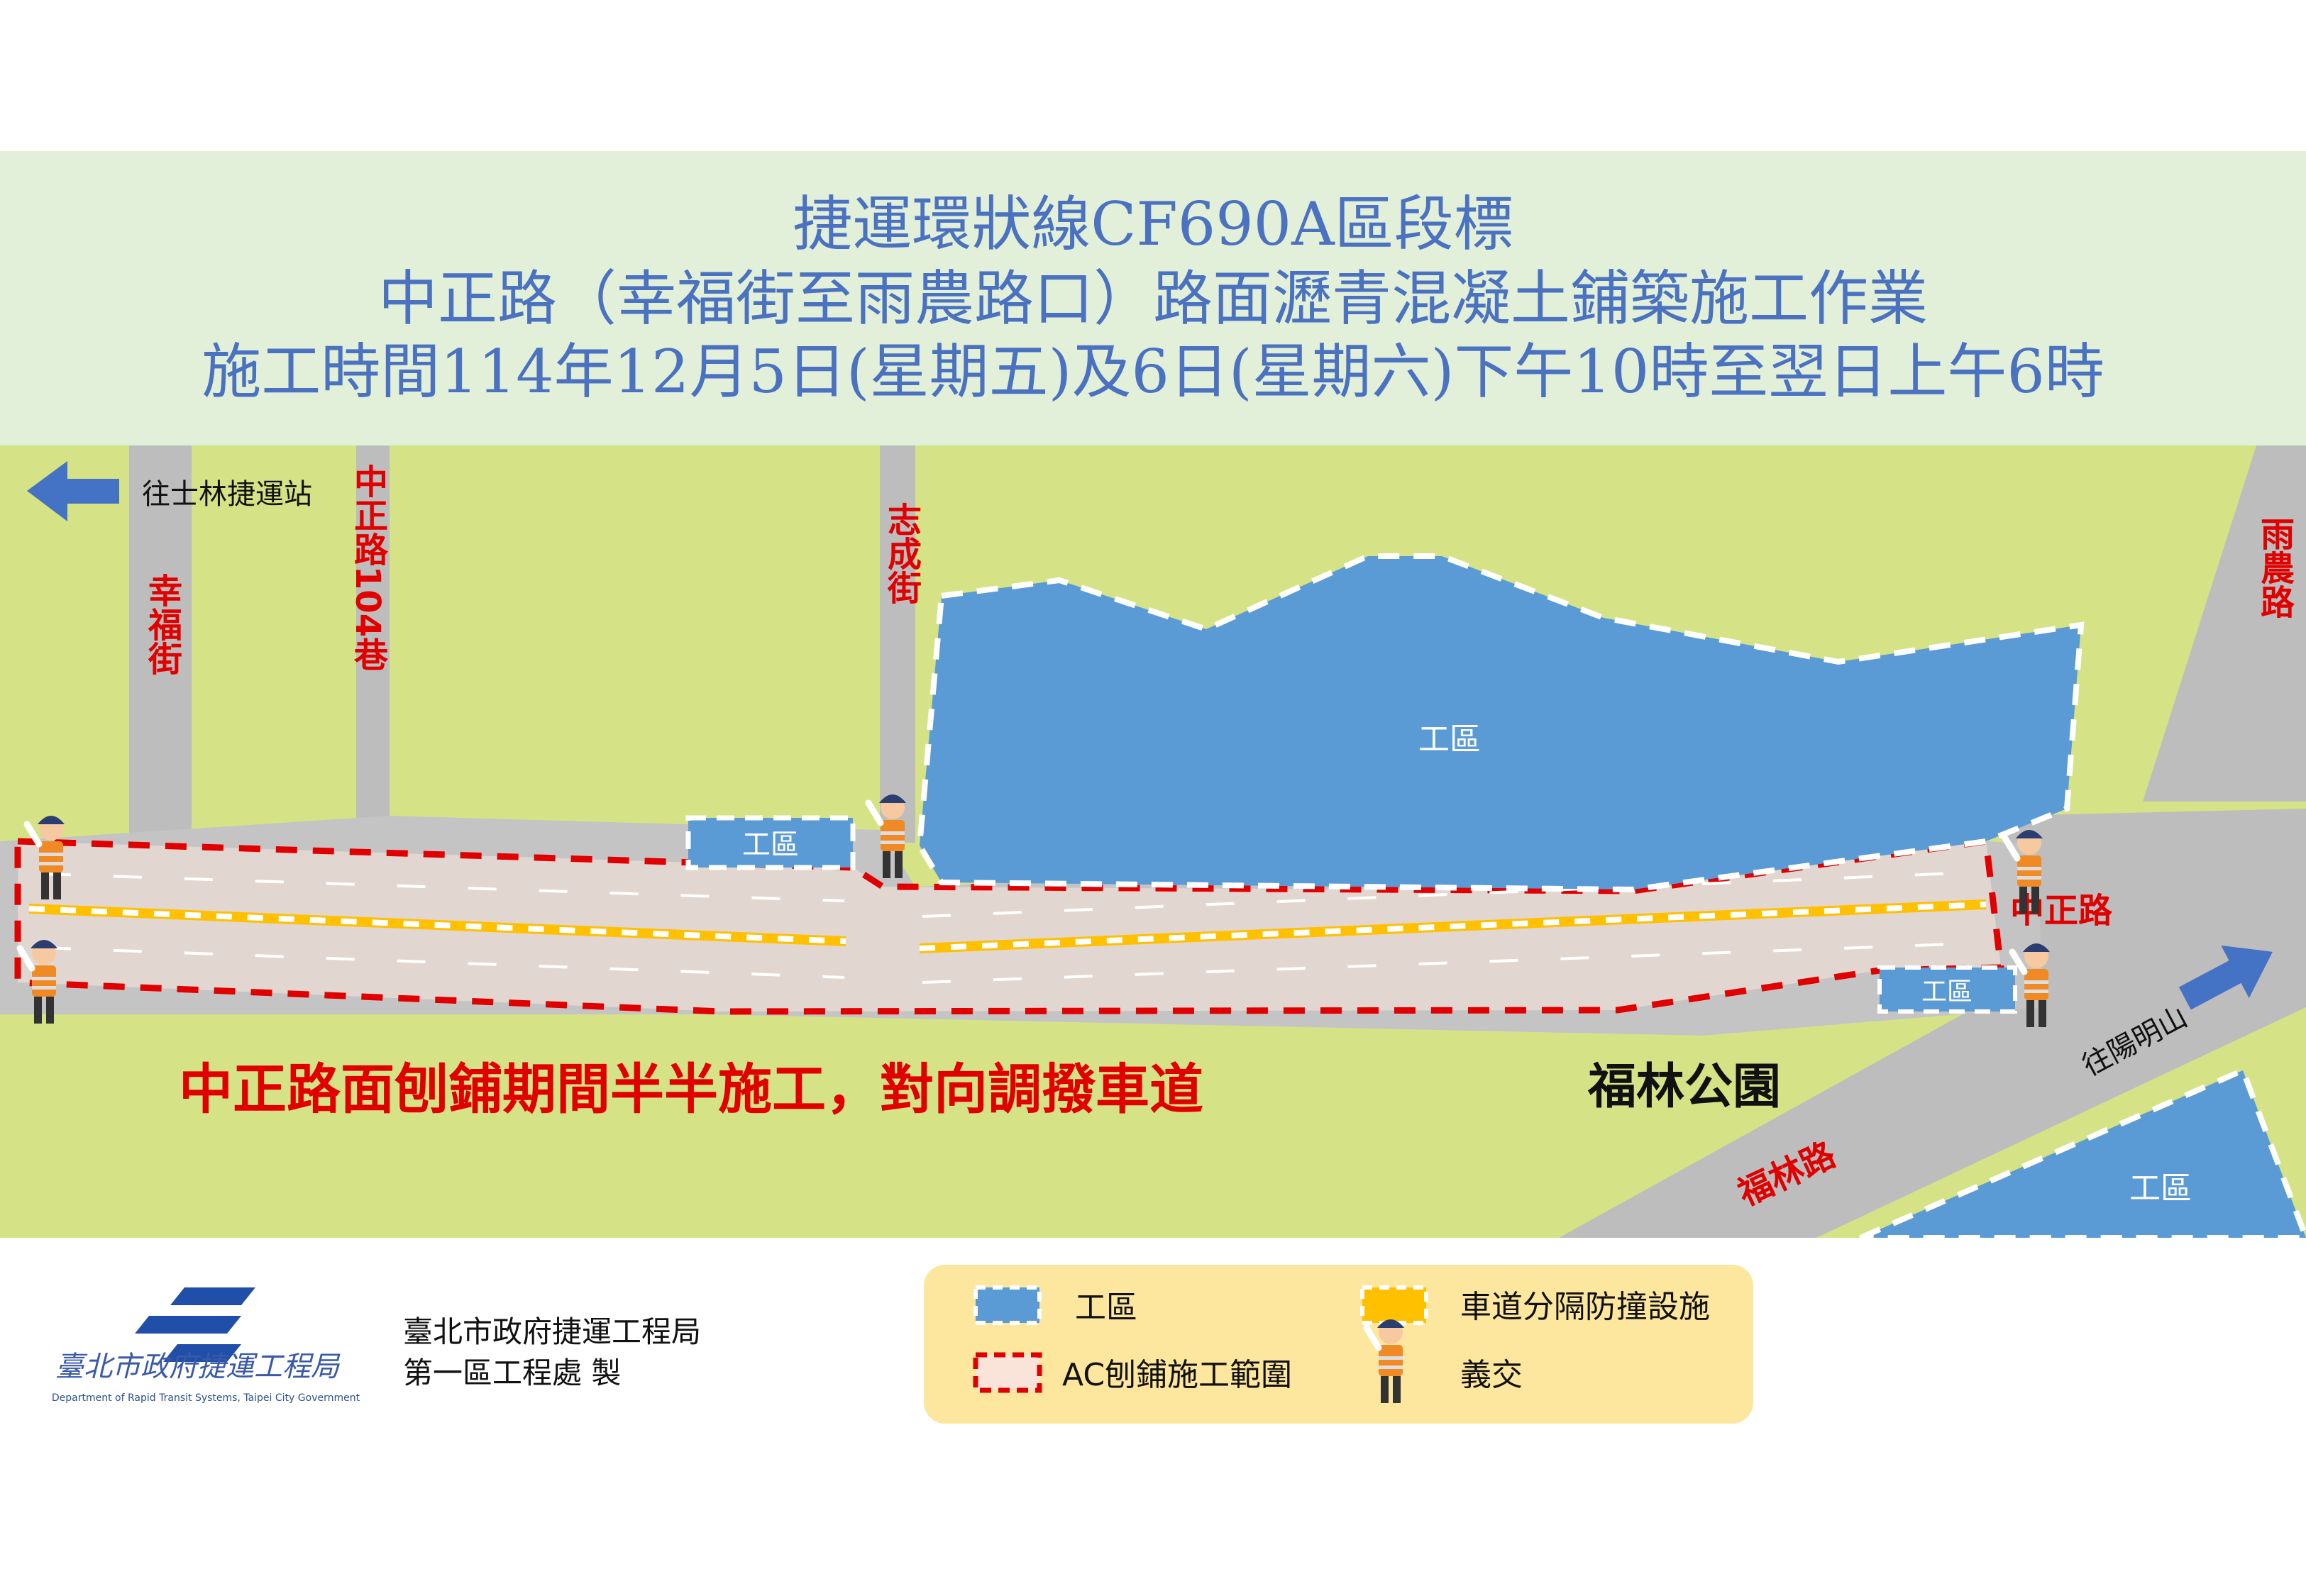 This screenshot has width=2306, height=1596. I want to click on org-line-2: 第一區工程處 製, so click(512, 1373).